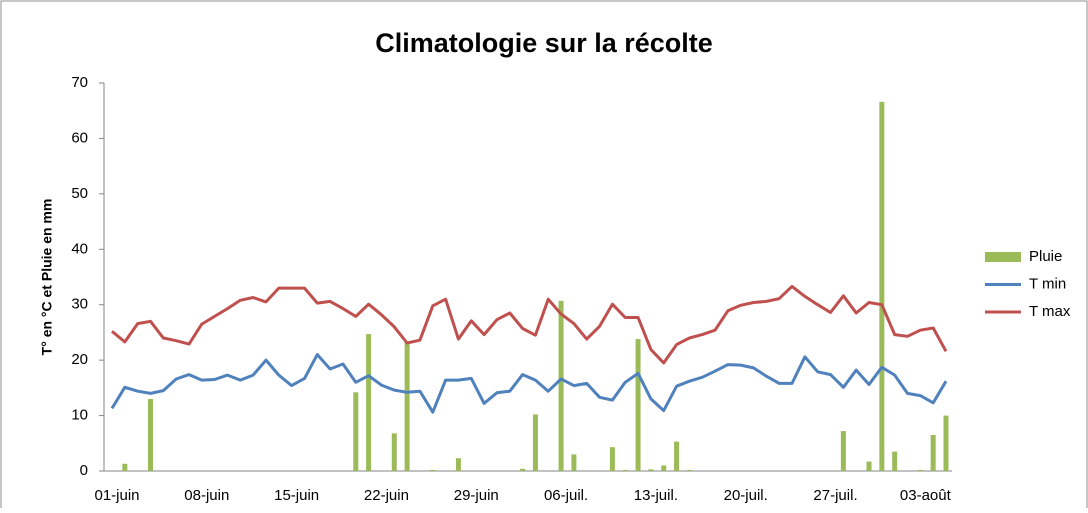 Image resolution: width=1088 pixels, height=513 pixels. Describe the element at coordinates (47, 277) in the screenshot. I see `y-axis-label: T° en °C et Pluie en mm` at that location.